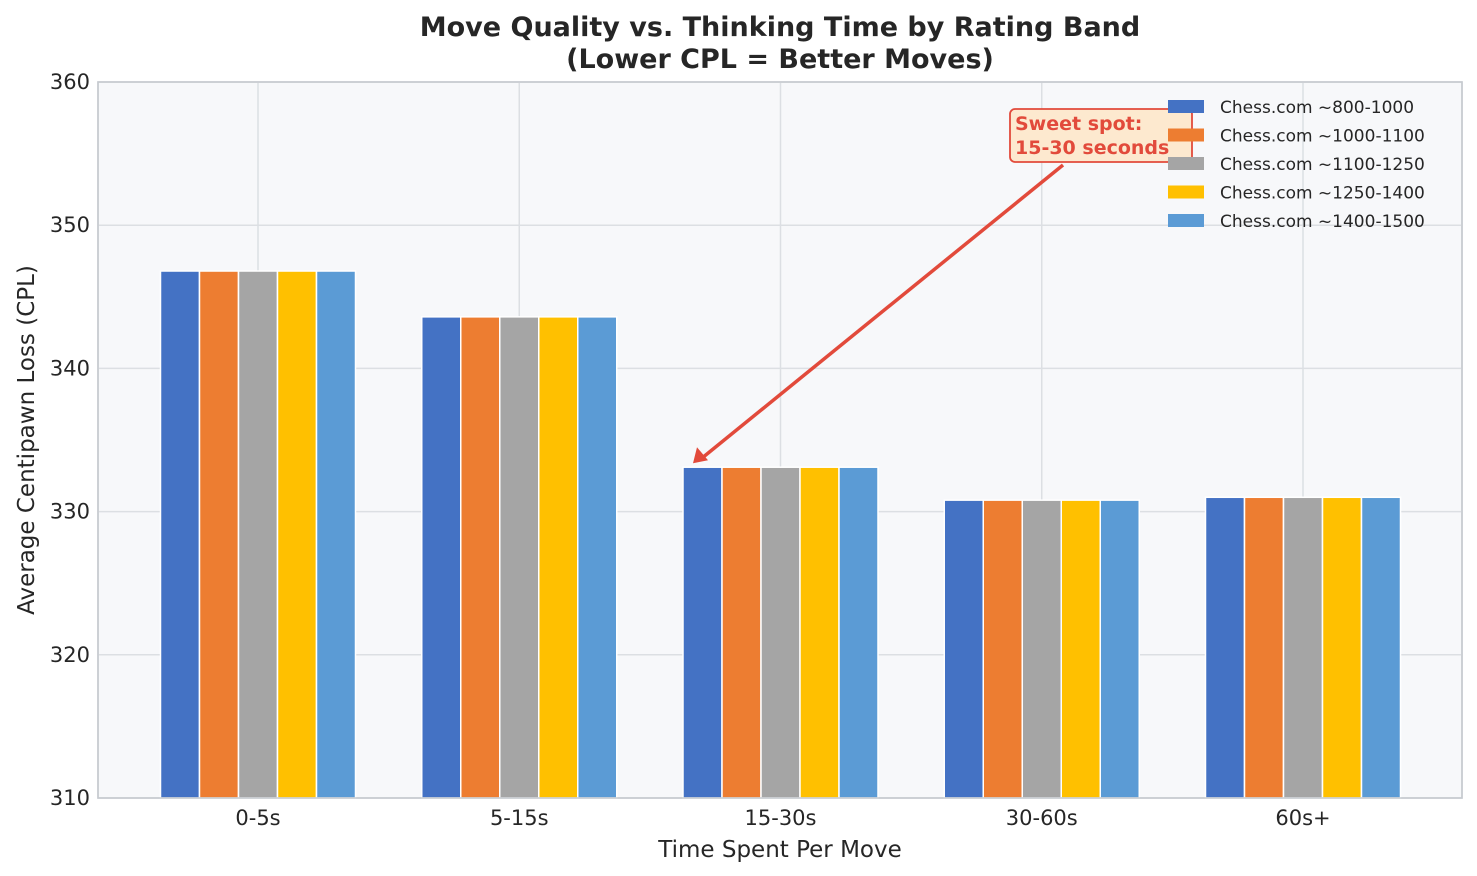  I want to click on legend-label: Chess.com ~1000-1100, so click(1322, 137).